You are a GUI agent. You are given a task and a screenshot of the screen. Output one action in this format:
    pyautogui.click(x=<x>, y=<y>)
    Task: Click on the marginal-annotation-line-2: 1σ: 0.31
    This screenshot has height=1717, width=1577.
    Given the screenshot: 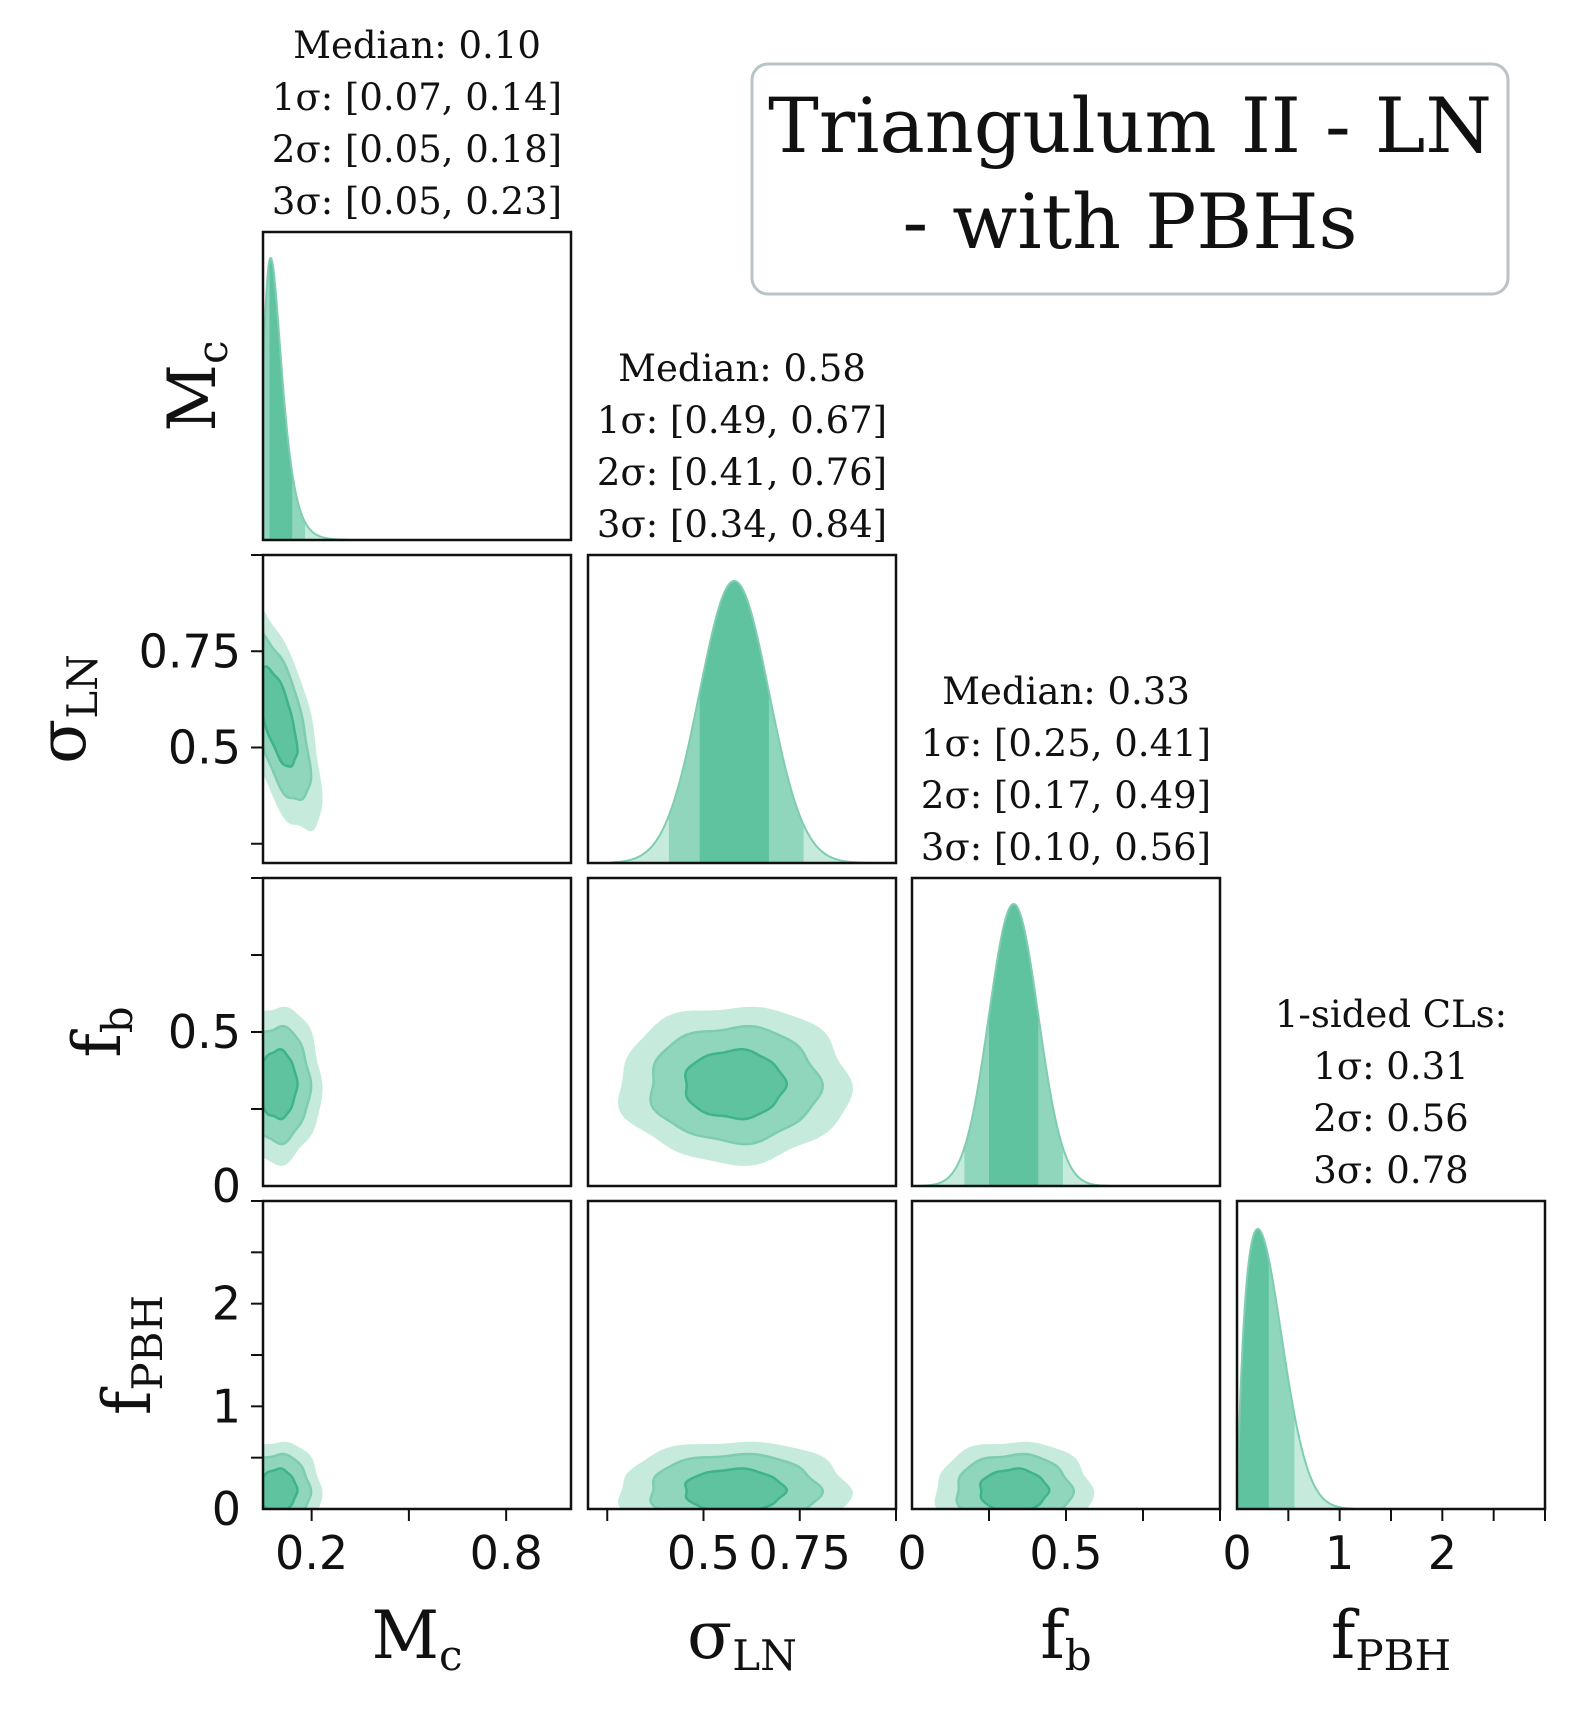 What is the action you would take?
    pyautogui.click(x=1390, y=1066)
    